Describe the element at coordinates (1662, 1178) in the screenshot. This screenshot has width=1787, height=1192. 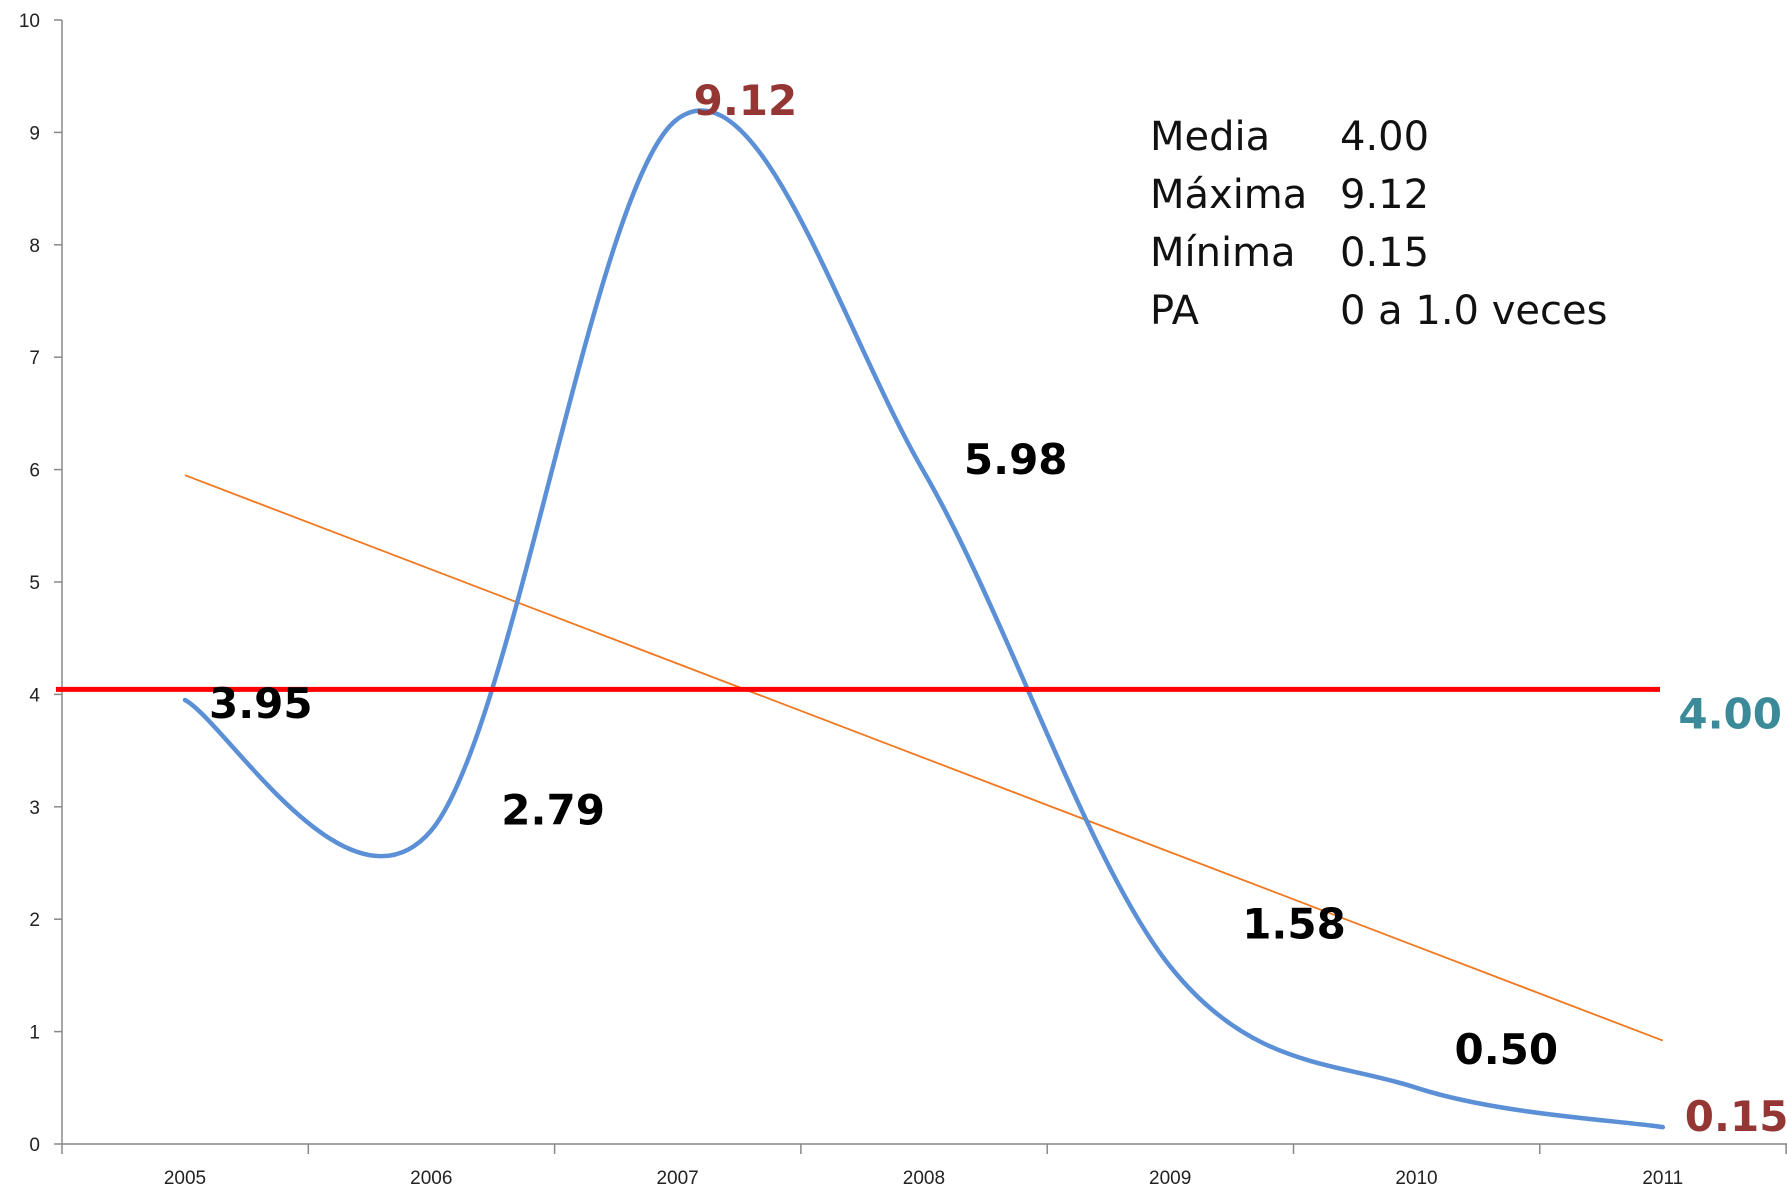
I see `x-tick-label: 2011` at that location.